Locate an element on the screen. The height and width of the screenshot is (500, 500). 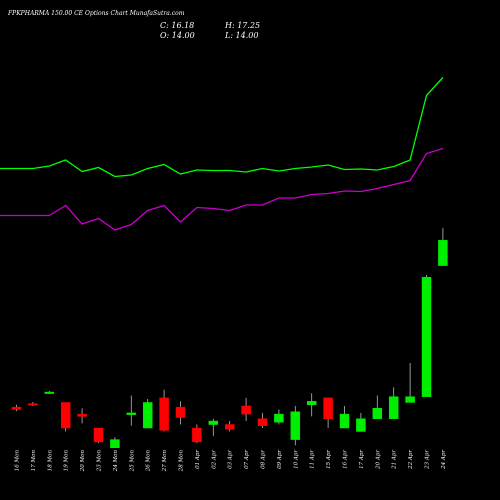
x-tick-label: 02 Apr is located at coordinates (214, 459).